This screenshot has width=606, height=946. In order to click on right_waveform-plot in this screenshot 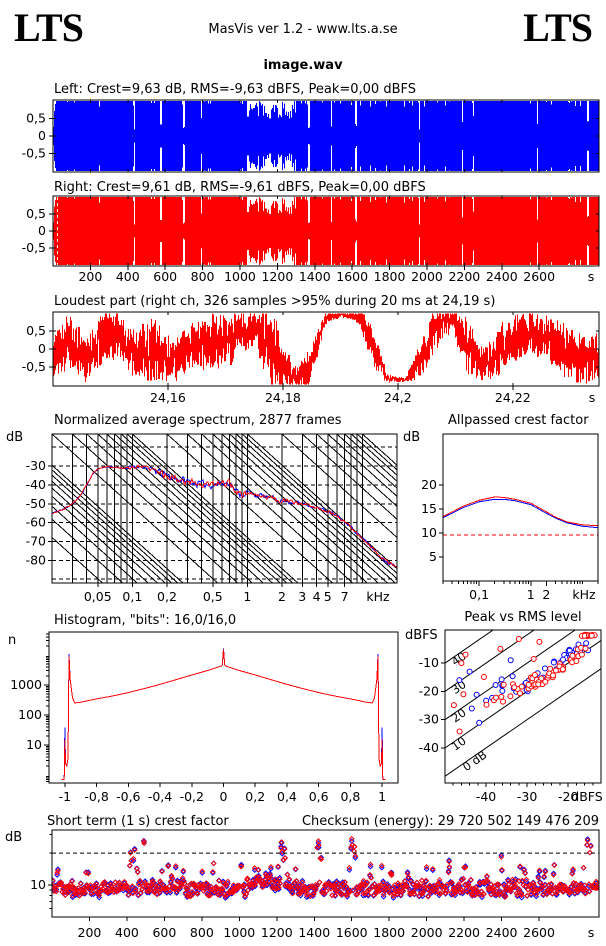, I will do `click(326, 231)`.